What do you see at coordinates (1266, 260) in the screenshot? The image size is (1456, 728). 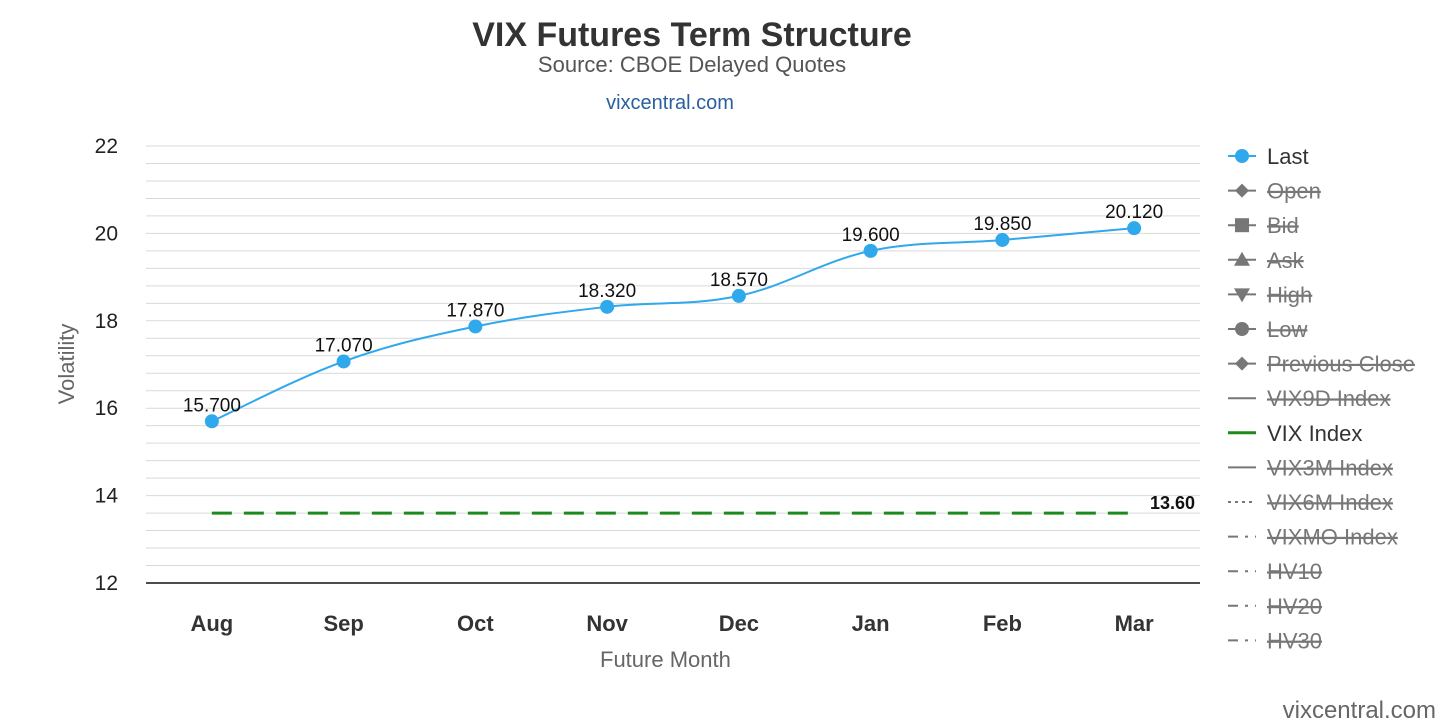 I see `legend-item: Ask` at bounding box center [1266, 260].